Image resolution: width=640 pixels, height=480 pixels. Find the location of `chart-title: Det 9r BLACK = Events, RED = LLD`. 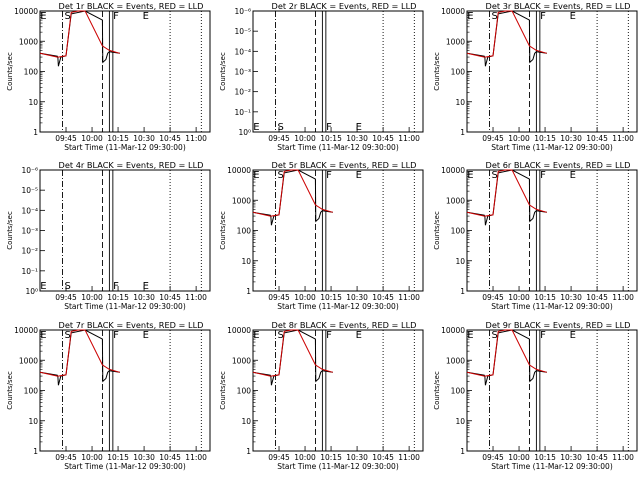

chart-title: Det 9r BLACK = Events, RED = LLD is located at coordinates (558, 325).